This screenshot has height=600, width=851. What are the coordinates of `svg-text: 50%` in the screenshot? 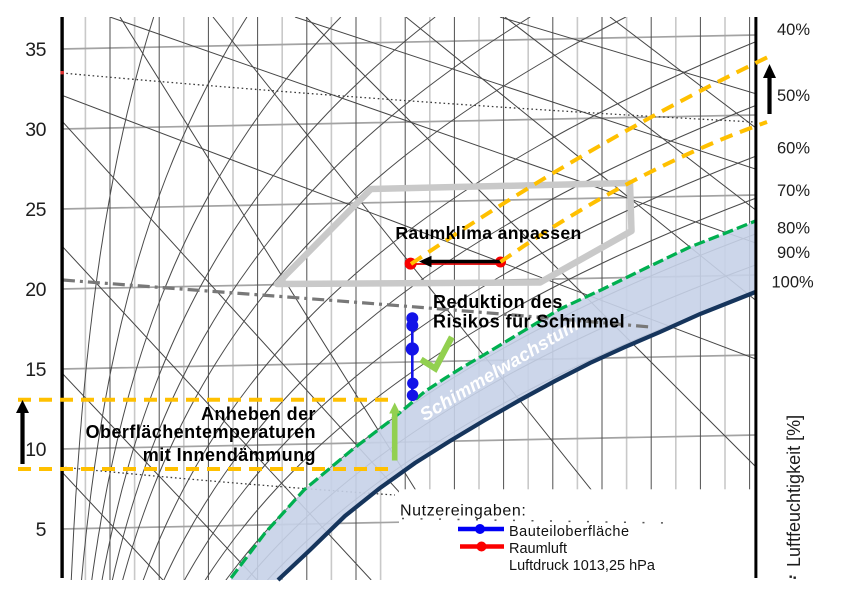 It's located at (793, 96).